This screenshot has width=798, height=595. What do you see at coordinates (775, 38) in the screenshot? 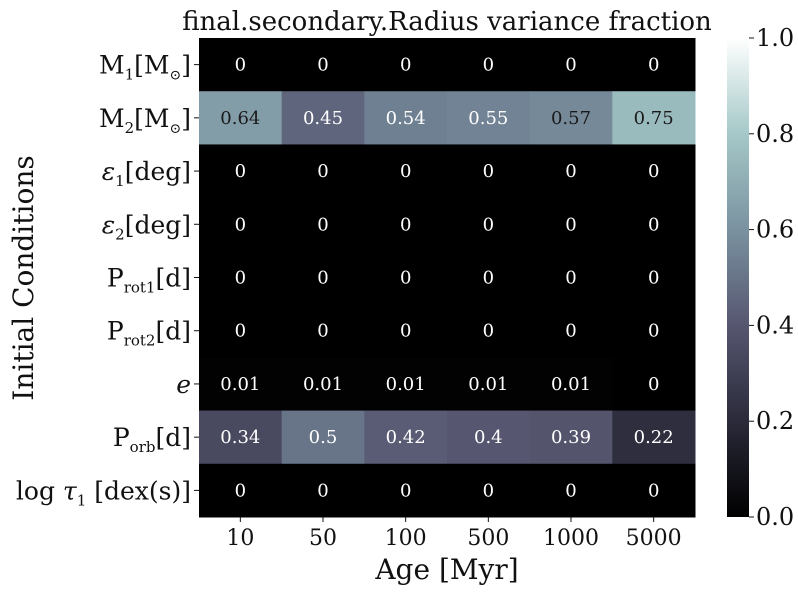
I see `colorbar-tick-label: 1.0` at bounding box center [775, 38].